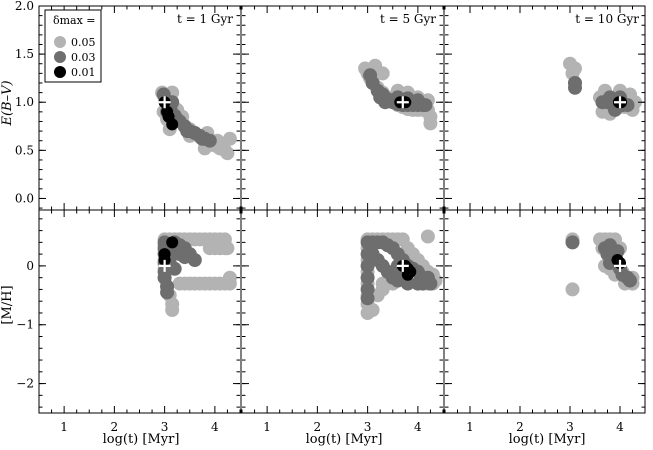  What do you see at coordinates (408, 19) in the screenshot?
I see `panel-title-2: t = 5 Gyr` at bounding box center [408, 19].